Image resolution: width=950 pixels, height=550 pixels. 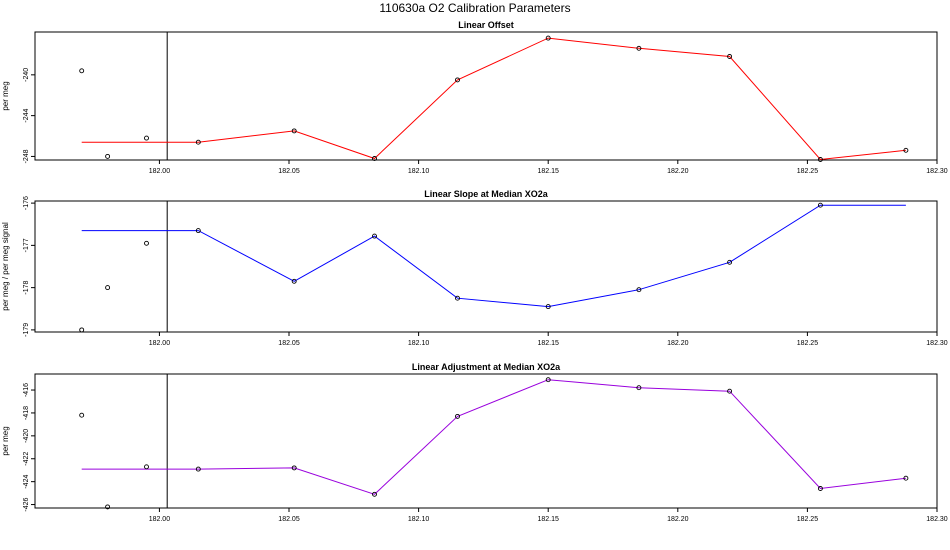 What do you see at coordinates (26, 482) in the screenshot?
I see `y-tick-label: -424` at bounding box center [26, 482].